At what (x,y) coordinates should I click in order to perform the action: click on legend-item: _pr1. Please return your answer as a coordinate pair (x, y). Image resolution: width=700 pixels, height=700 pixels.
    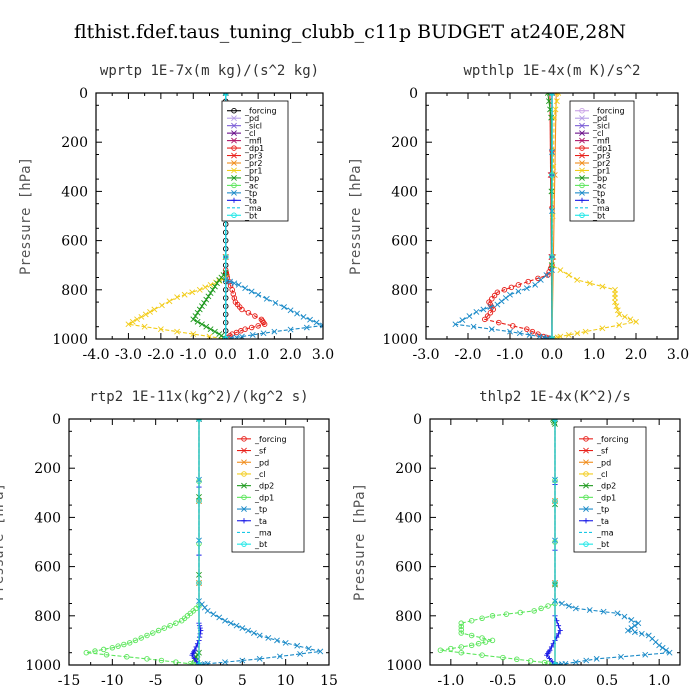
    Looking at the image, I should click on (592, 170).